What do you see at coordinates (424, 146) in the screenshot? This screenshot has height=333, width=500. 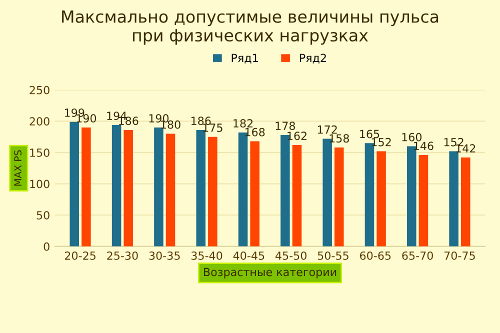 I see `data-label: 146` at bounding box center [424, 146].